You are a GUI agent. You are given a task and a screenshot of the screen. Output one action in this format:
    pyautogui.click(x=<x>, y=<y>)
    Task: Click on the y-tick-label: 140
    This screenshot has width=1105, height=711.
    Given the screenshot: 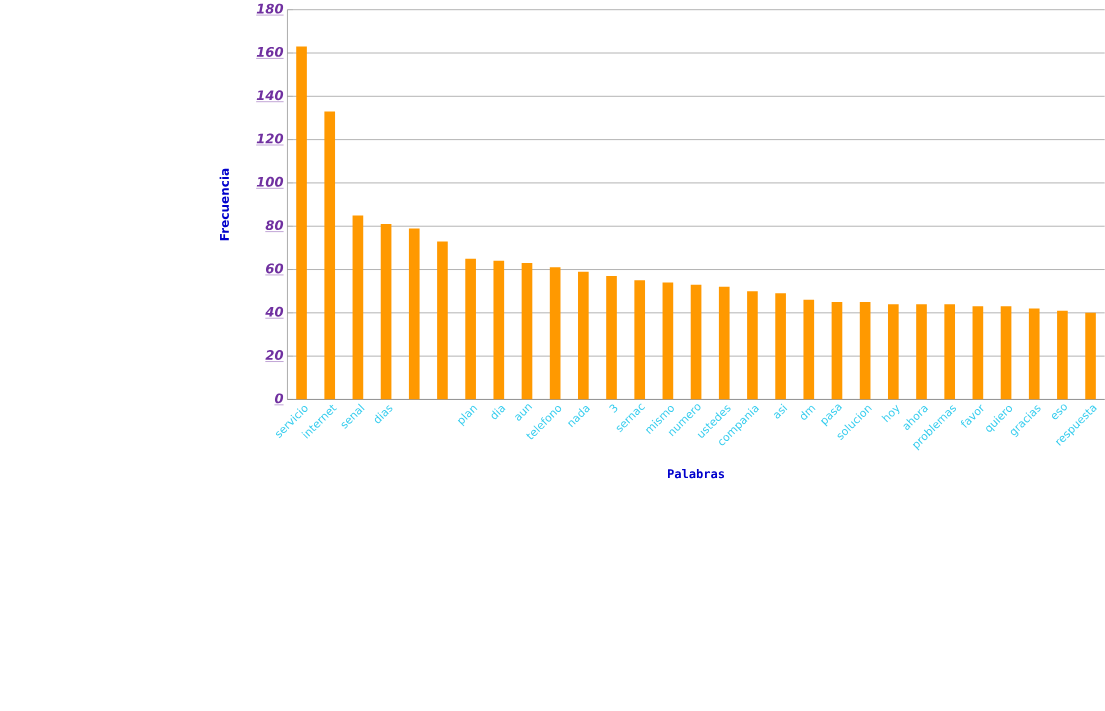 What is the action you would take?
    pyautogui.click(x=270, y=95)
    